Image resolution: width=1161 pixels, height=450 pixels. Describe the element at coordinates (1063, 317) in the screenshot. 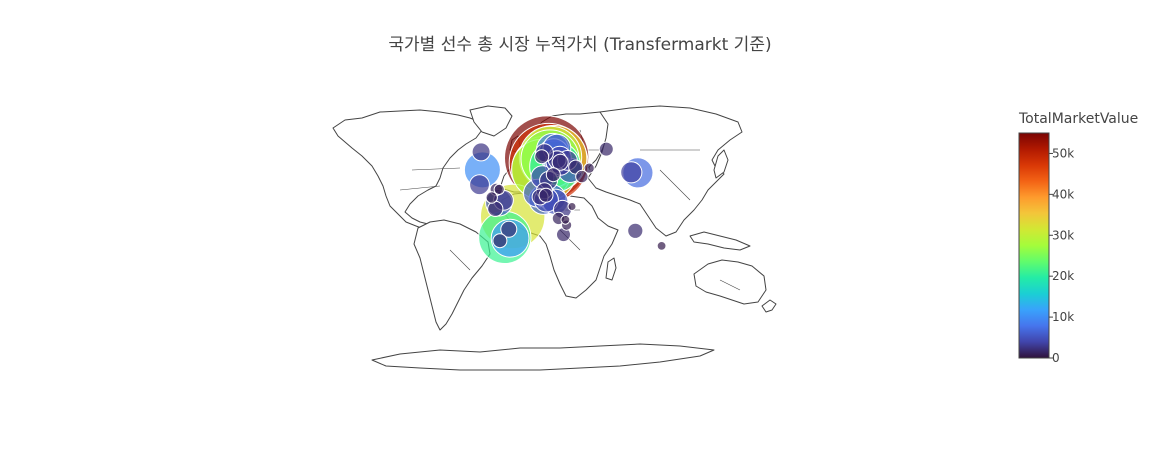

I see `colorbar-tick-label: 10k` at that location.